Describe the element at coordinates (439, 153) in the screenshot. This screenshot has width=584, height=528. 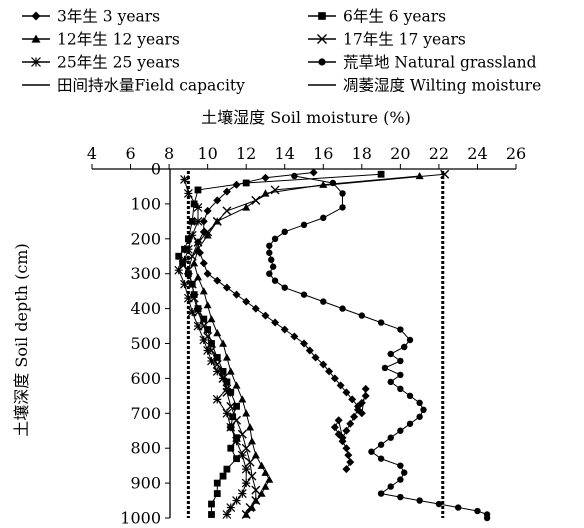
I see `x-tick-label: 22` at that location.